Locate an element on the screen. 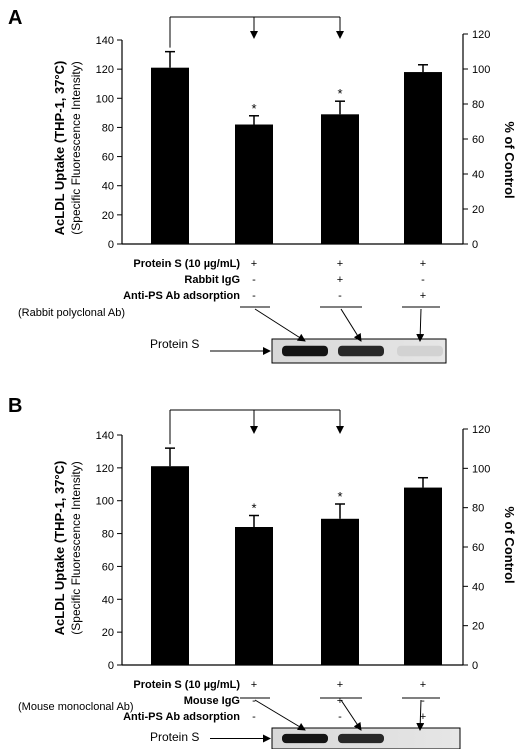  blot-label: Protein S is located at coordinates (174, 737).